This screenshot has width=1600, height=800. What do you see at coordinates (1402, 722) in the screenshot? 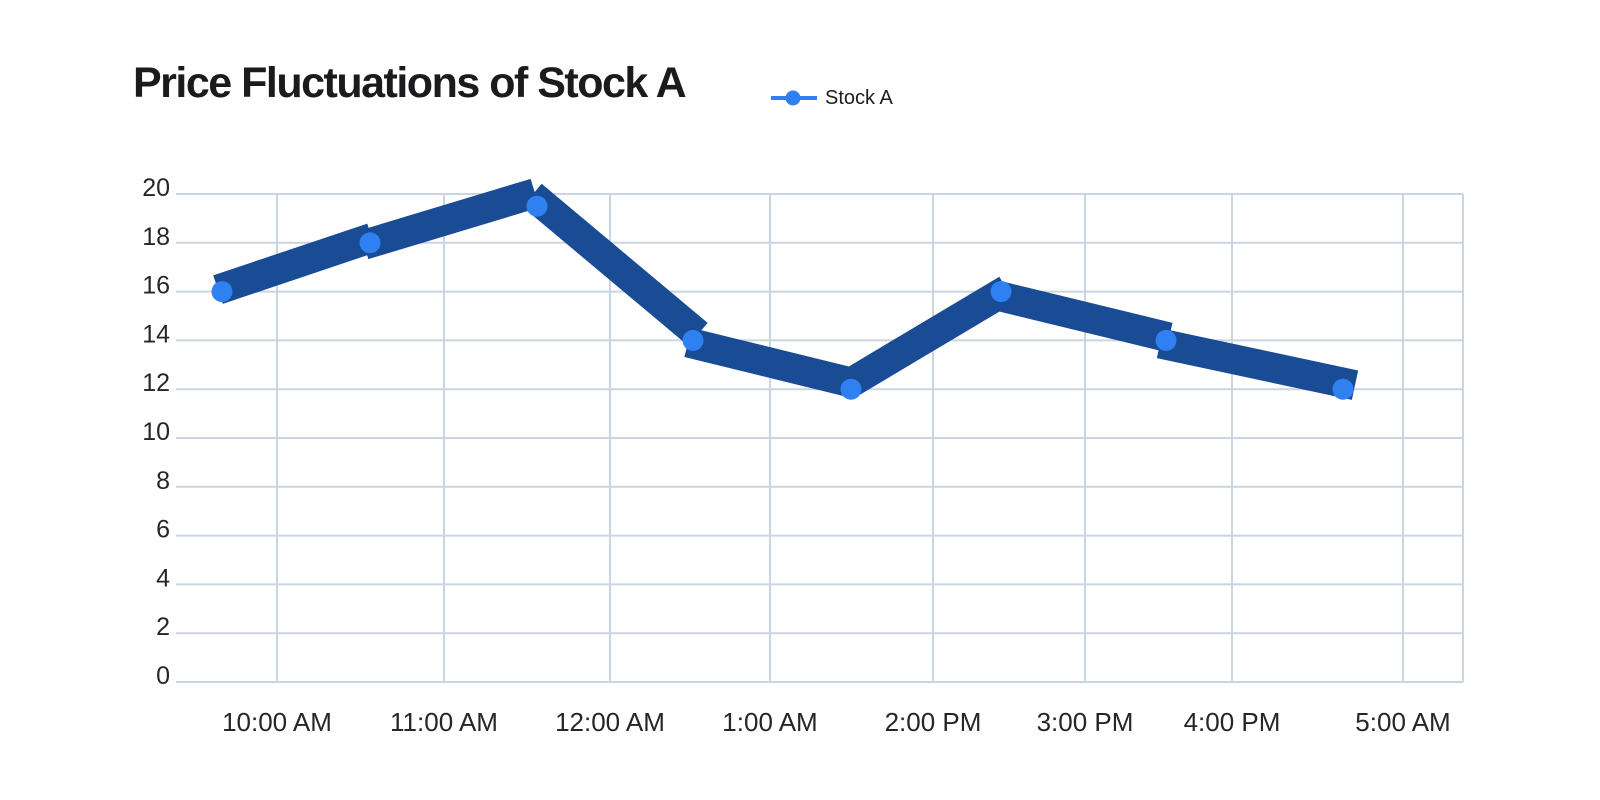
I see `x-tick-label: 5:00 AM` at bounding box center [1402, 722].